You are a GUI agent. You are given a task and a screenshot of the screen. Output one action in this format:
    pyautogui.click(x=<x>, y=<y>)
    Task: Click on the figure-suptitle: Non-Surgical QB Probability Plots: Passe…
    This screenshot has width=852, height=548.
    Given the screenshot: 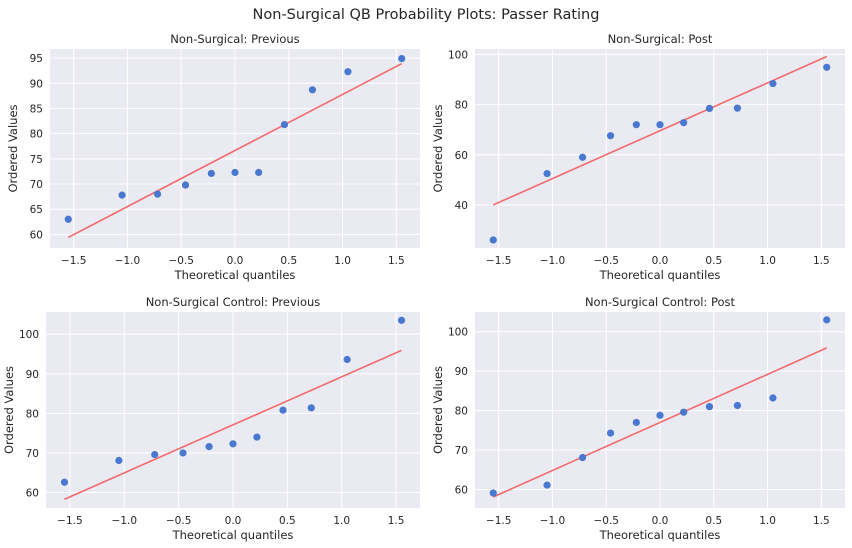 What is the action you would take?
    pyautogui.click(x=426, y=15)
    